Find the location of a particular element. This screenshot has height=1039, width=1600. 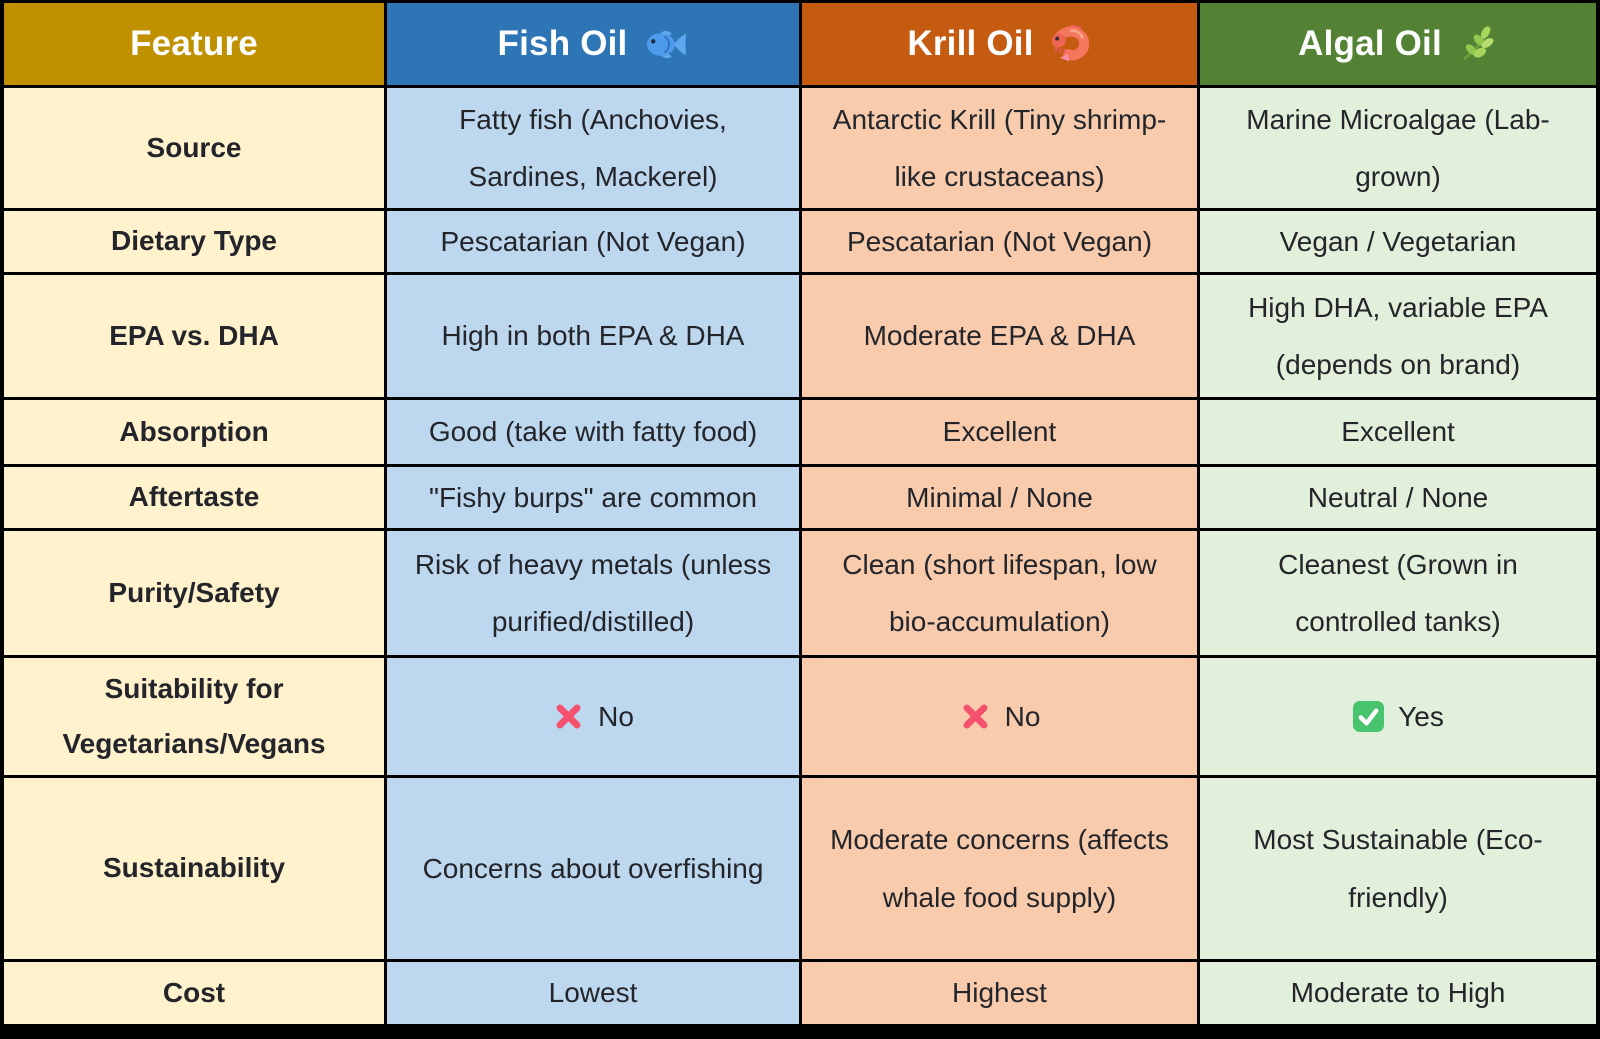

row-label-text: Aftertaste is located at coordinates (194, 497).